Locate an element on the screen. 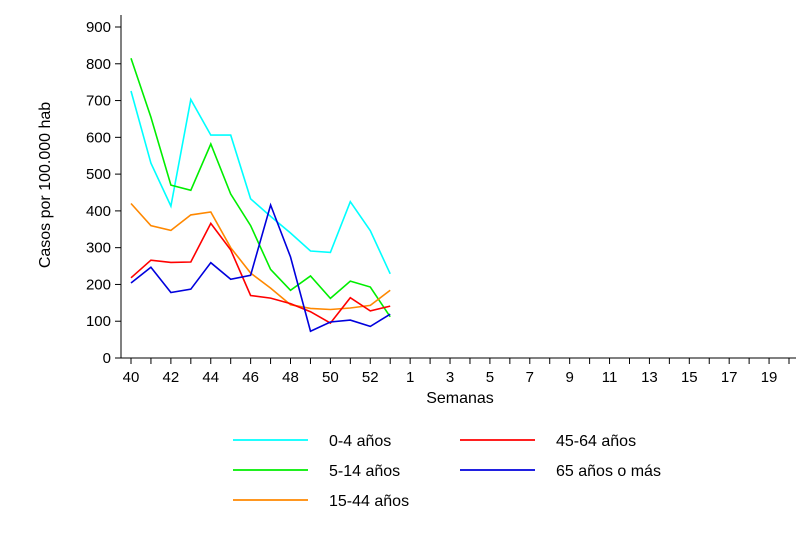 The width and height of the screenshot is (801, 541). x-tick-label: 1 is located at coordinates (410, 377).